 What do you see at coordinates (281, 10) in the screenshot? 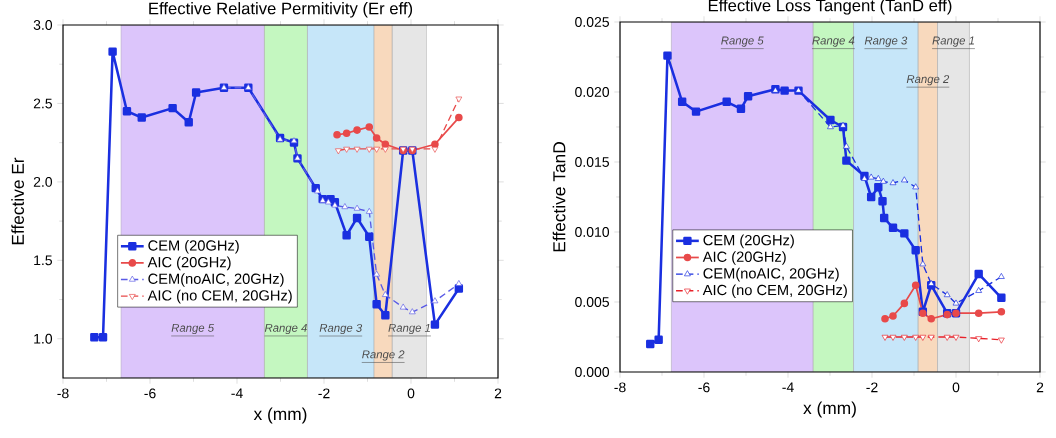
I see `chart-title: Effective Relative Permitivity (Er eff)` at bounding box center [281, 10].